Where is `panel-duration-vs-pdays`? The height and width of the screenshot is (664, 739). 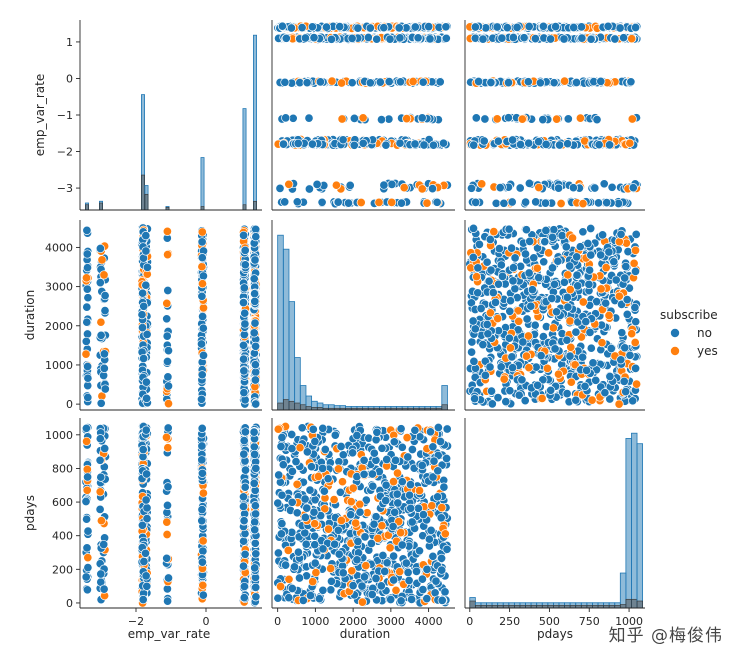 panel-duration-vs-pdays is located at coordinates (553, 316).